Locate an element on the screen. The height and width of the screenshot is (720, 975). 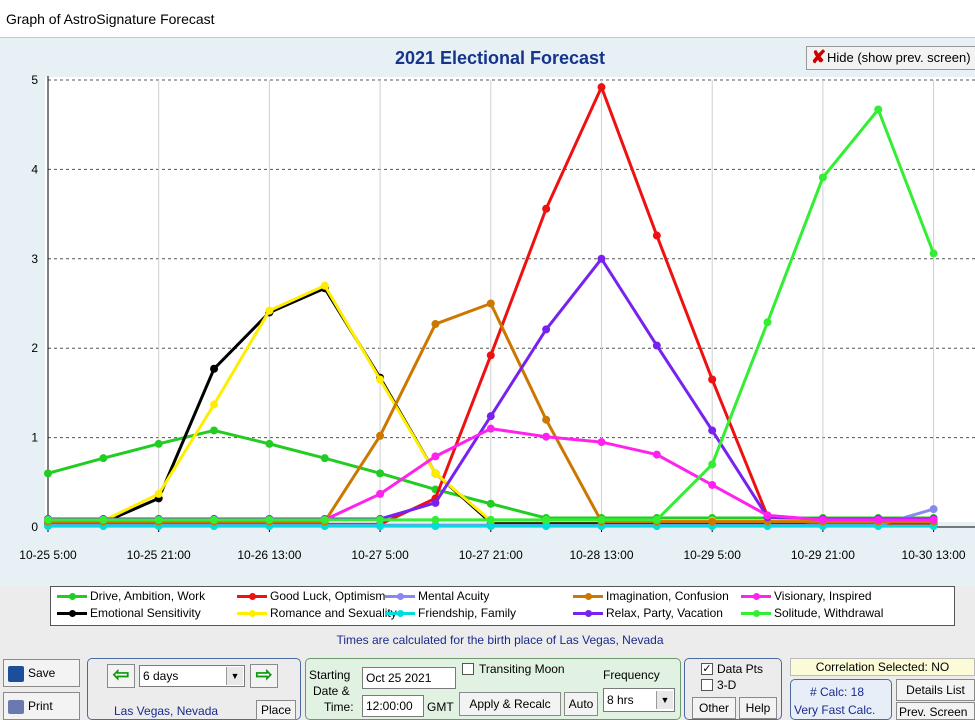
legend-item: Relax, Party, Vacation is located at coordinates (648, 613).